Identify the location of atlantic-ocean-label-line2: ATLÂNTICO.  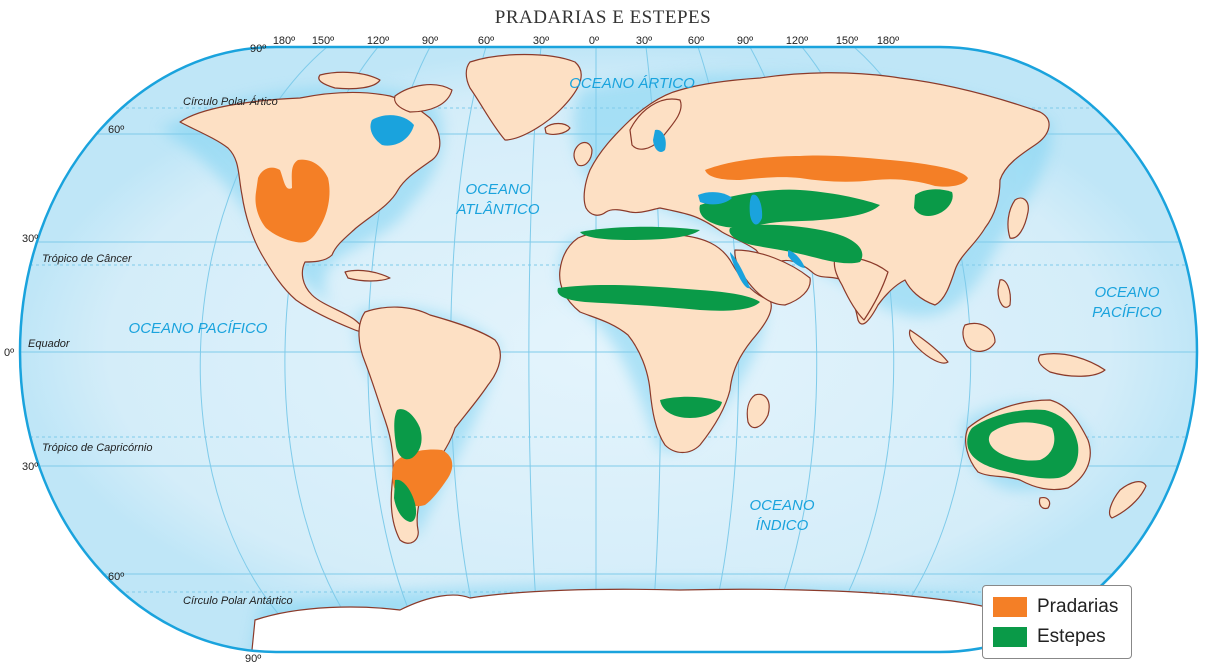
(497, 209).